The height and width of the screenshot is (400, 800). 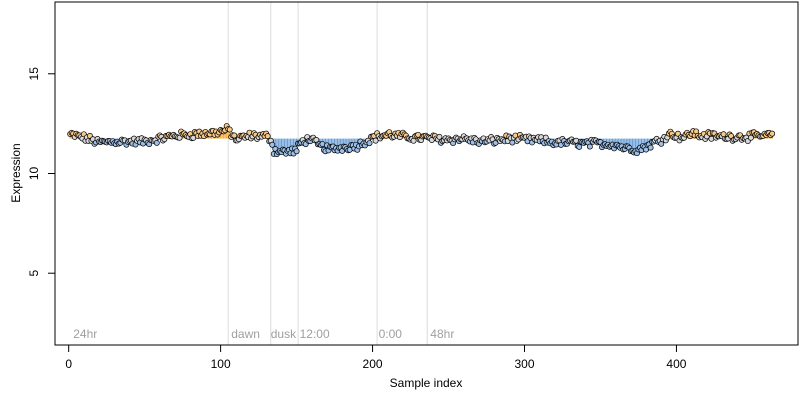 I want to click on x-axis: 0 100 200 300 400, so click(x=376, y=357).